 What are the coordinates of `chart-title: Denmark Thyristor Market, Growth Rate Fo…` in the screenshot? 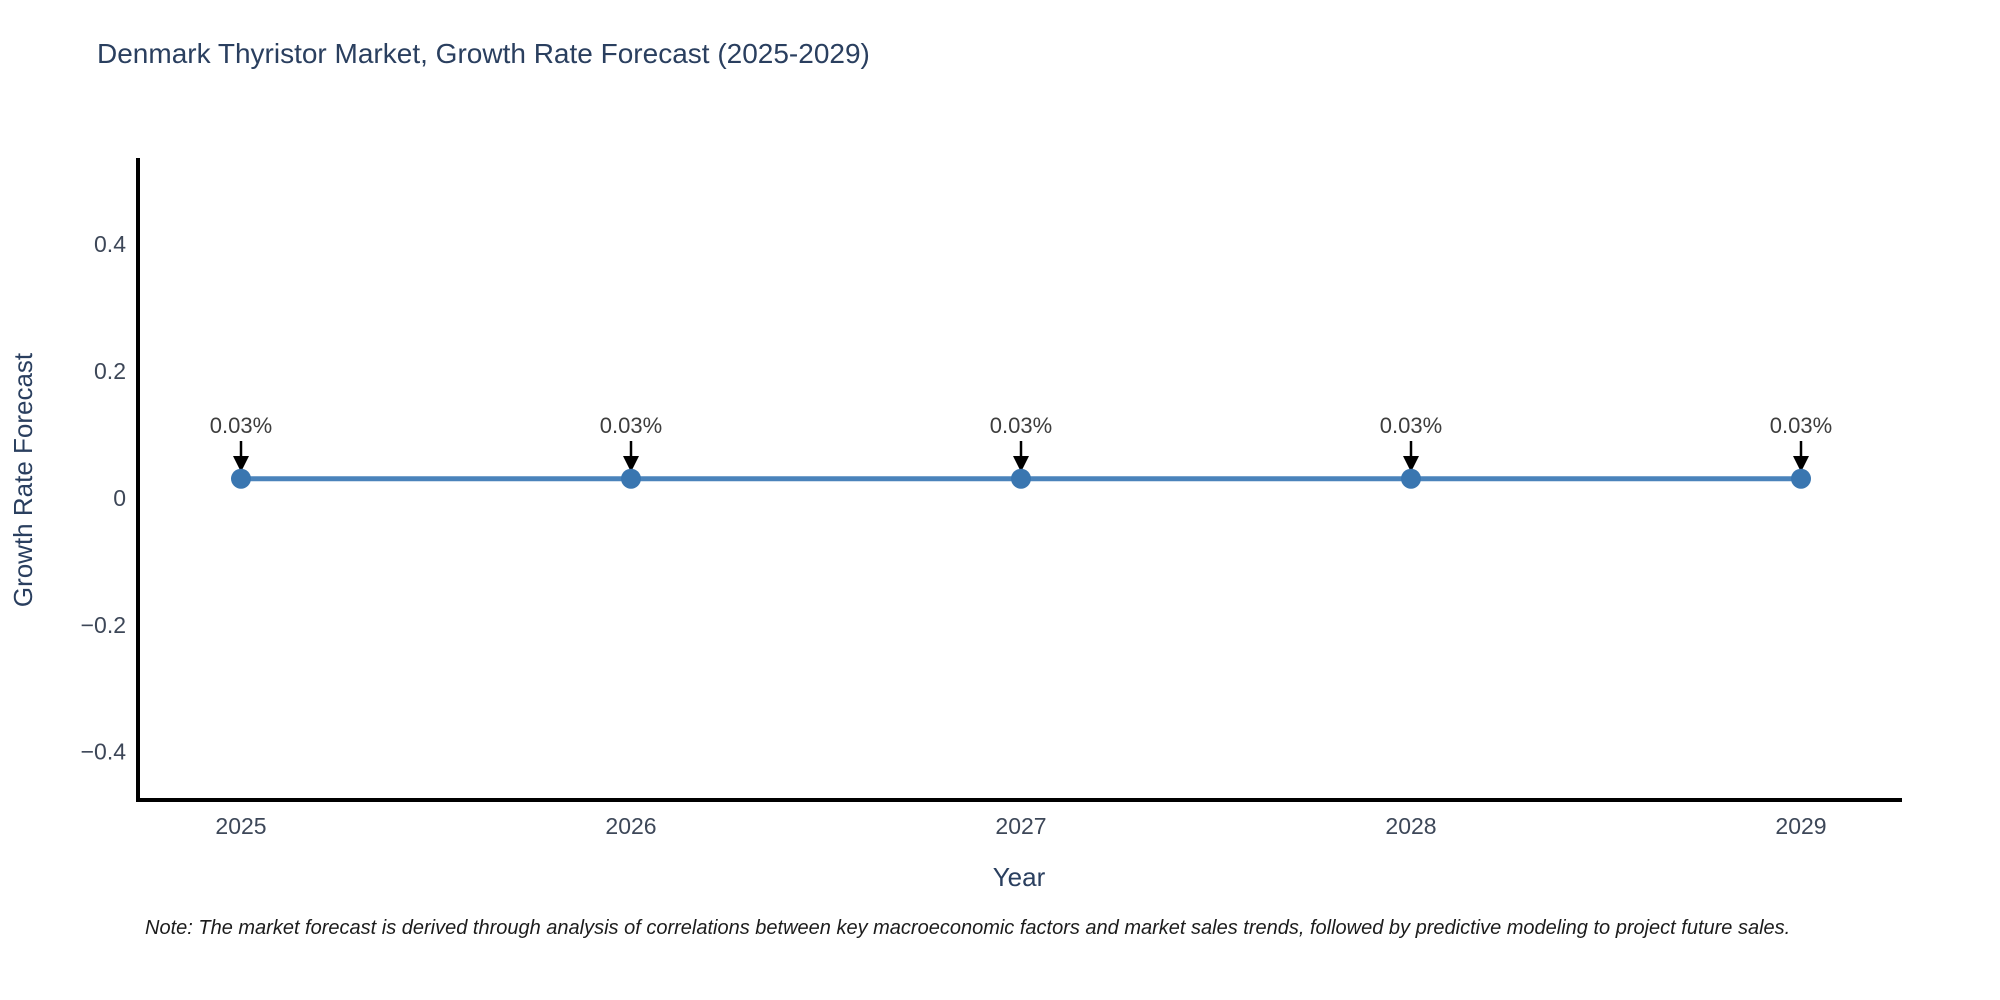 It's located at (483, 53).